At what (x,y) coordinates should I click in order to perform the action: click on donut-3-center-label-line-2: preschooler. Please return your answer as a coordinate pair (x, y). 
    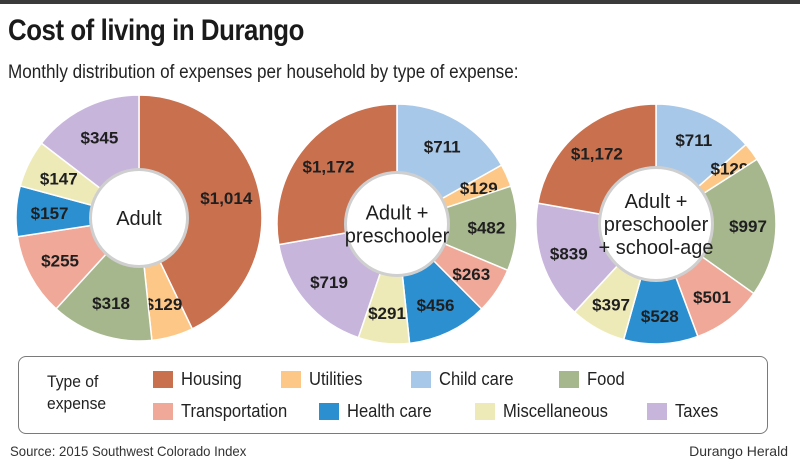
    Looking at the image, I should click on (656, 225).